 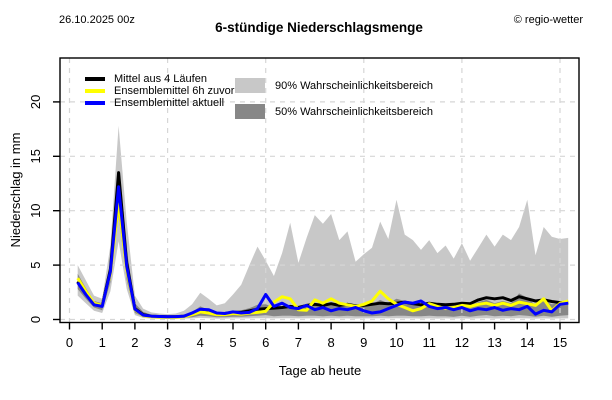 I want to click on x-tick-label: 1, so click(x=102, y=342).